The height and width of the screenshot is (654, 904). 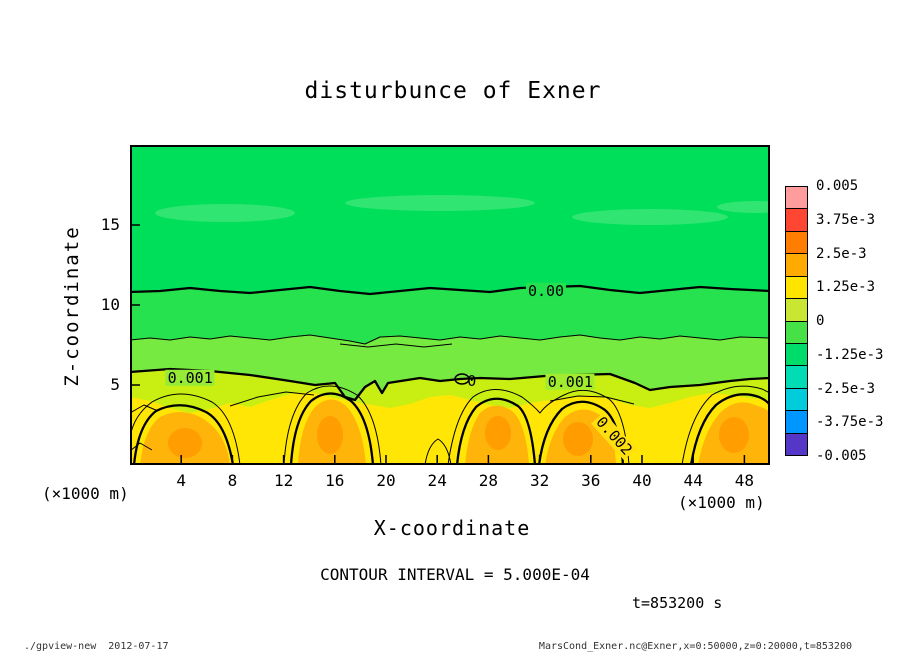 What do you see at coordinates (462, 379) in the screenshot?
I see `zero-closed-contour` at bounding box center [462, 379].